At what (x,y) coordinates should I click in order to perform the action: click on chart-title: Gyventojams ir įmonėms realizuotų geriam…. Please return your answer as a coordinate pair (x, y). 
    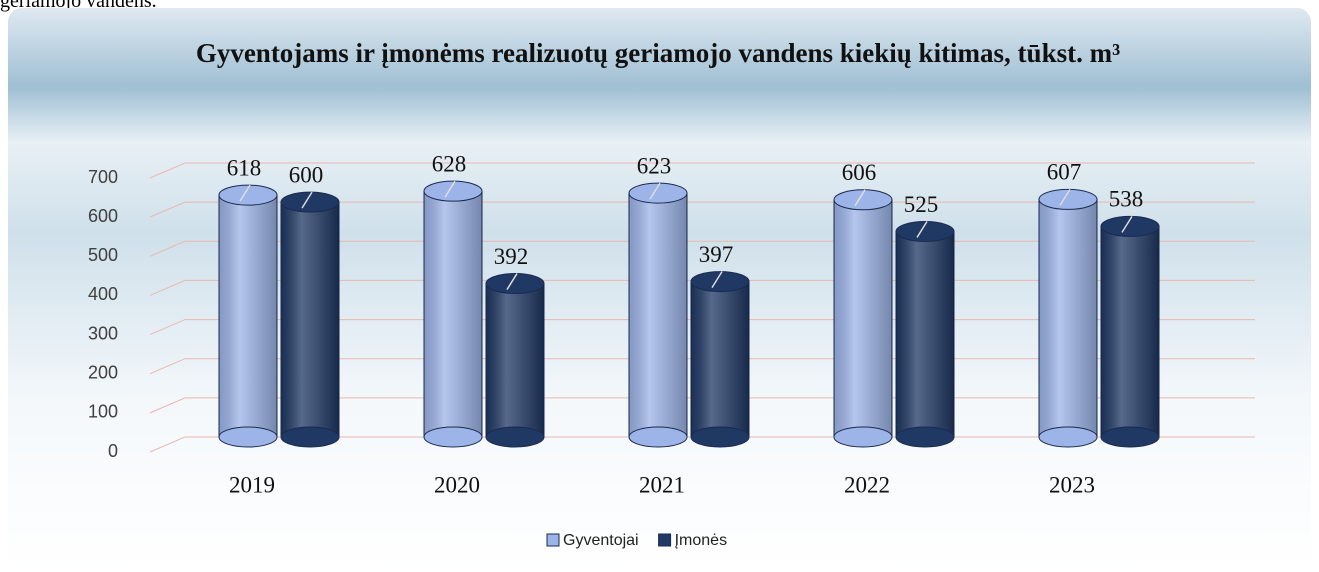
    Looking at the image, I should click on (658, 53).